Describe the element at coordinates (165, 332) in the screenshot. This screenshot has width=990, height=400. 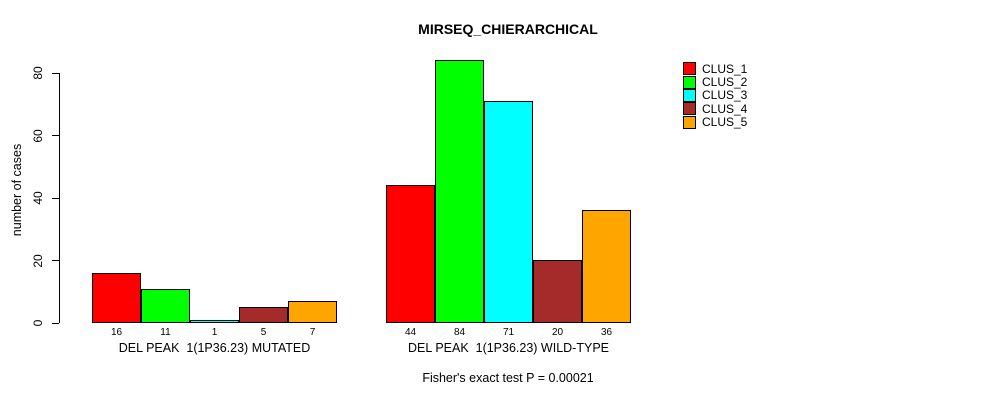
I see `bar-value-label: 11` at that location.